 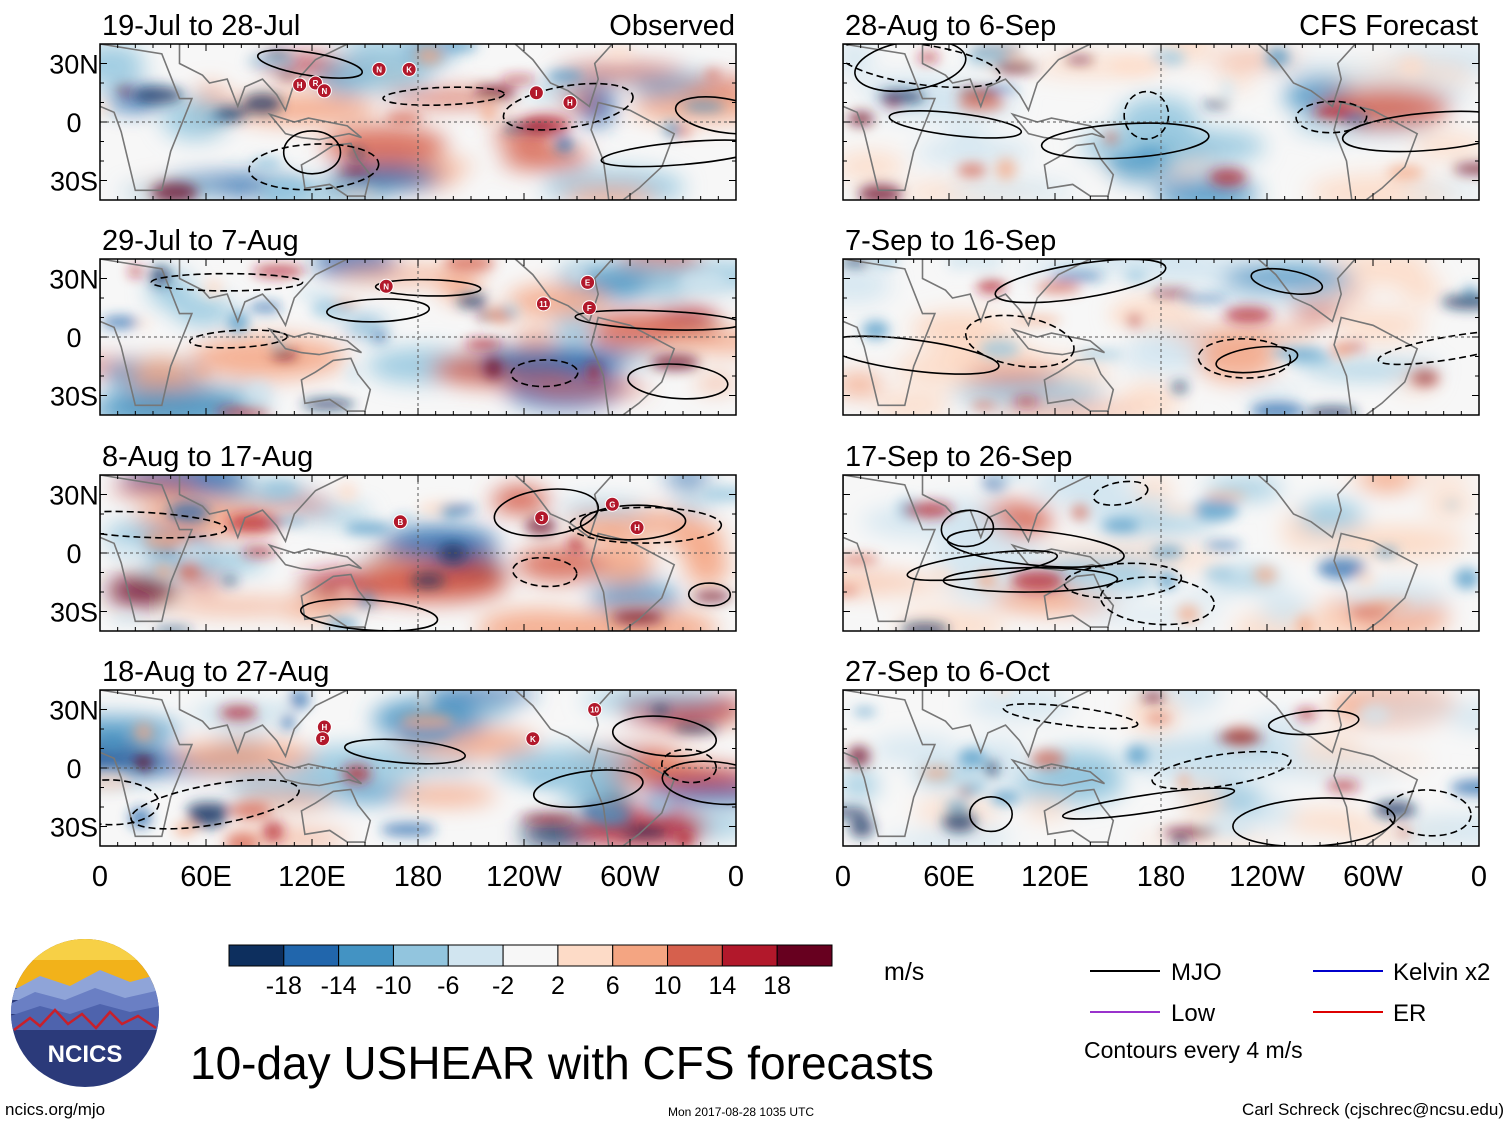 I want to click on colorbar-tick-label: -2, so click(x=503, y=986).